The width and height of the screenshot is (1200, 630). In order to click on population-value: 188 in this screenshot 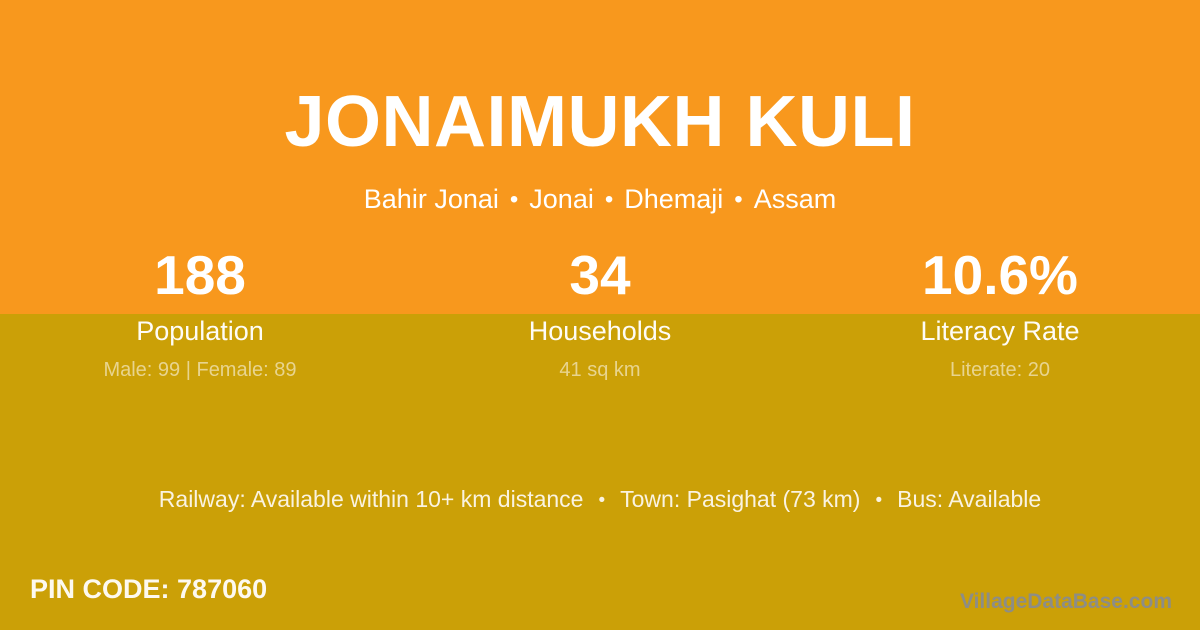, I will do `click(200, 275)`.